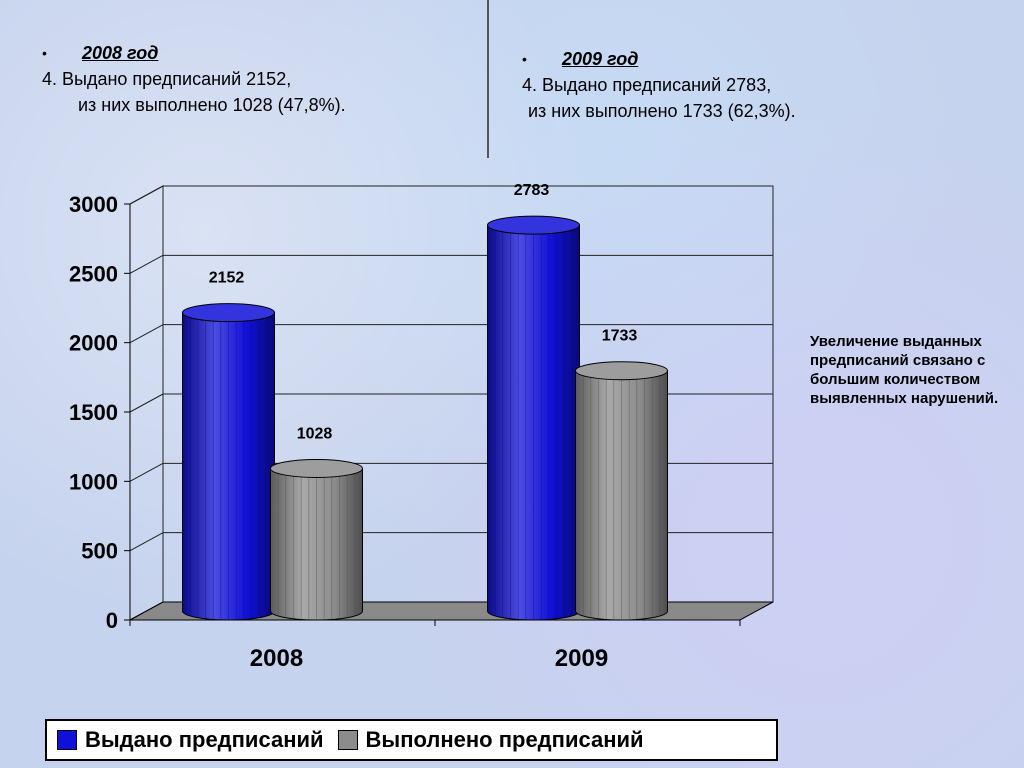 The width and height of the screenshot is (1024, 768). What do you see at coordinates (204, 739) in the screenshot?
I see `legend-label-issued: Выдано предписаний` at bounding box center [204, 739].